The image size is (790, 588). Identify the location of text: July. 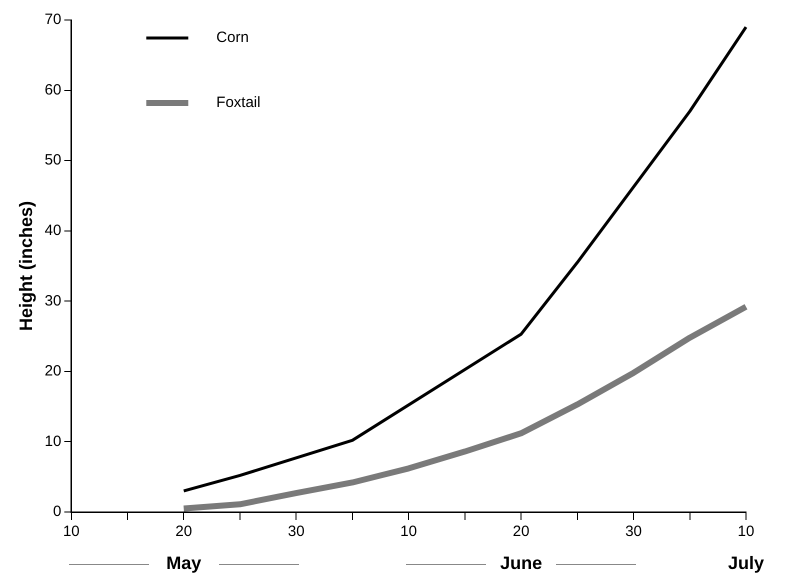
(746, 563).